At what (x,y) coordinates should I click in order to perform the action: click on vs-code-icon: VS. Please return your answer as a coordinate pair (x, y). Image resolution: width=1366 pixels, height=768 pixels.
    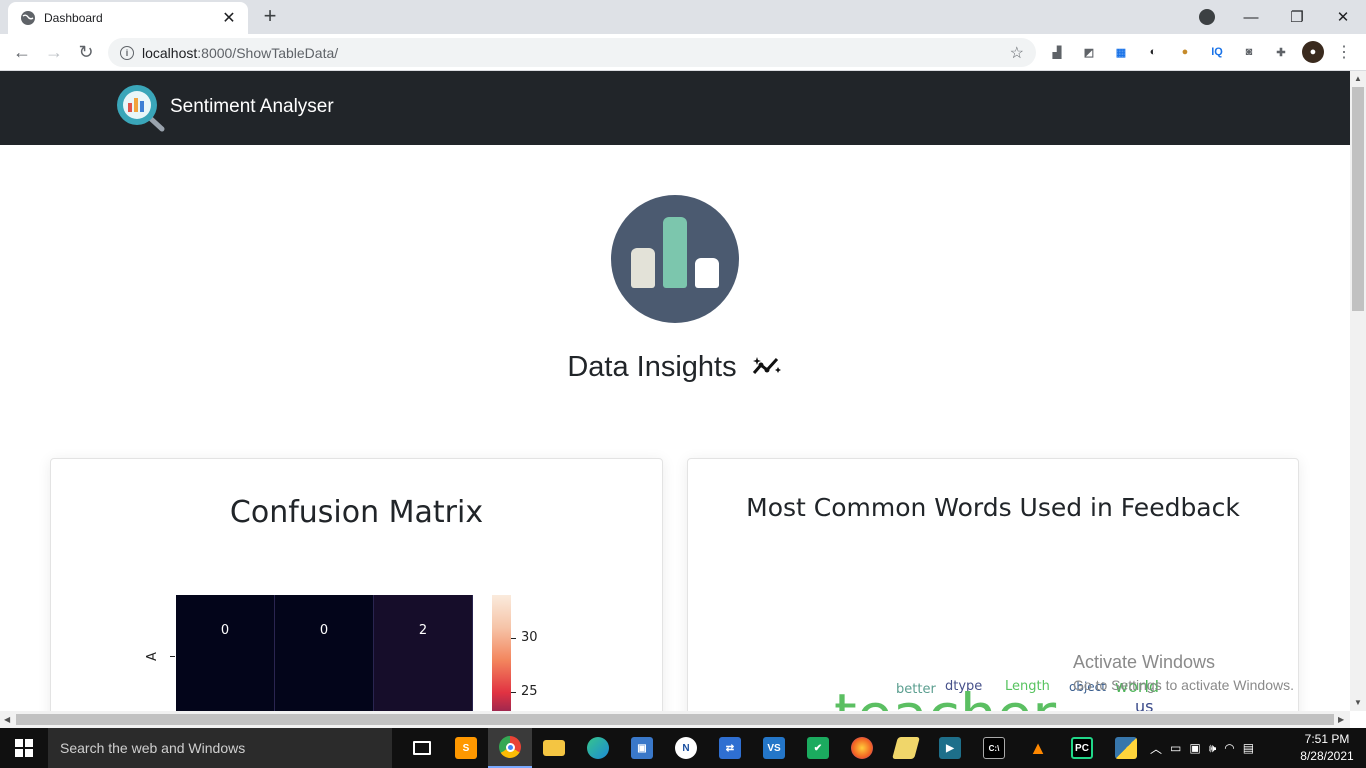
    Looking at the image, I should click on (774, 748).